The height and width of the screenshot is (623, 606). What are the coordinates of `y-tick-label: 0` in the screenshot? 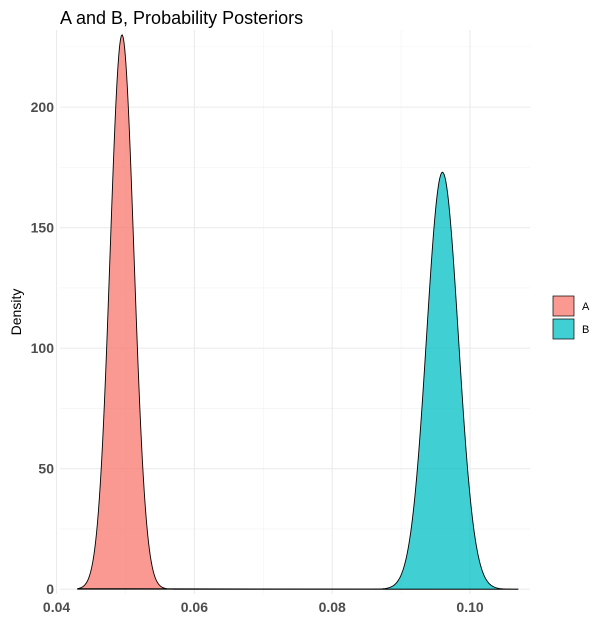 It's located at (50, 589).